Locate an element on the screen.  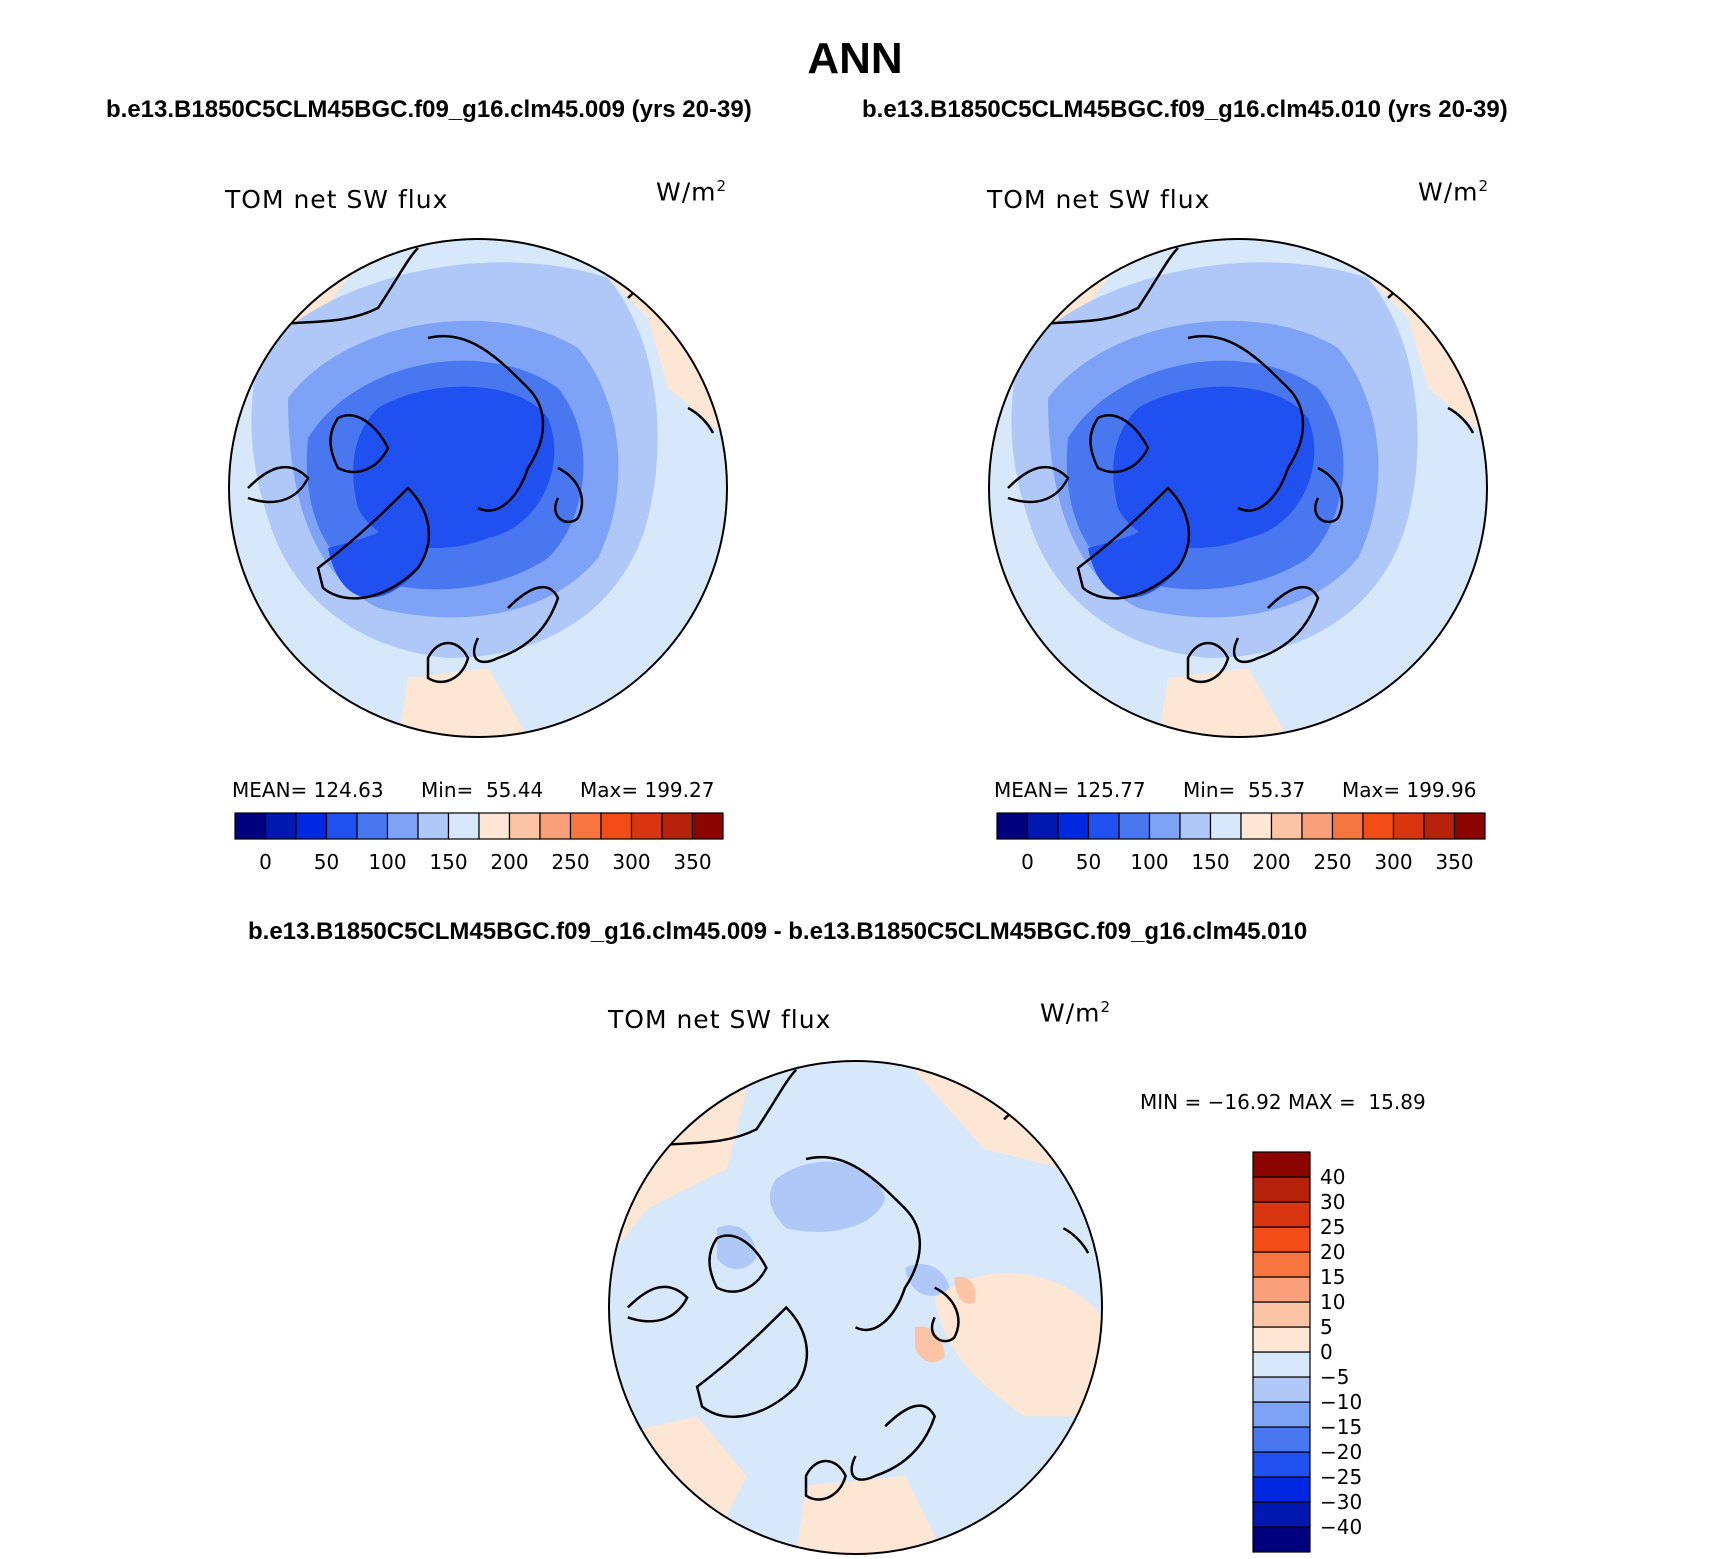
panel1-colorbar-tick-label: 100 is located at coordinates (387, 862).